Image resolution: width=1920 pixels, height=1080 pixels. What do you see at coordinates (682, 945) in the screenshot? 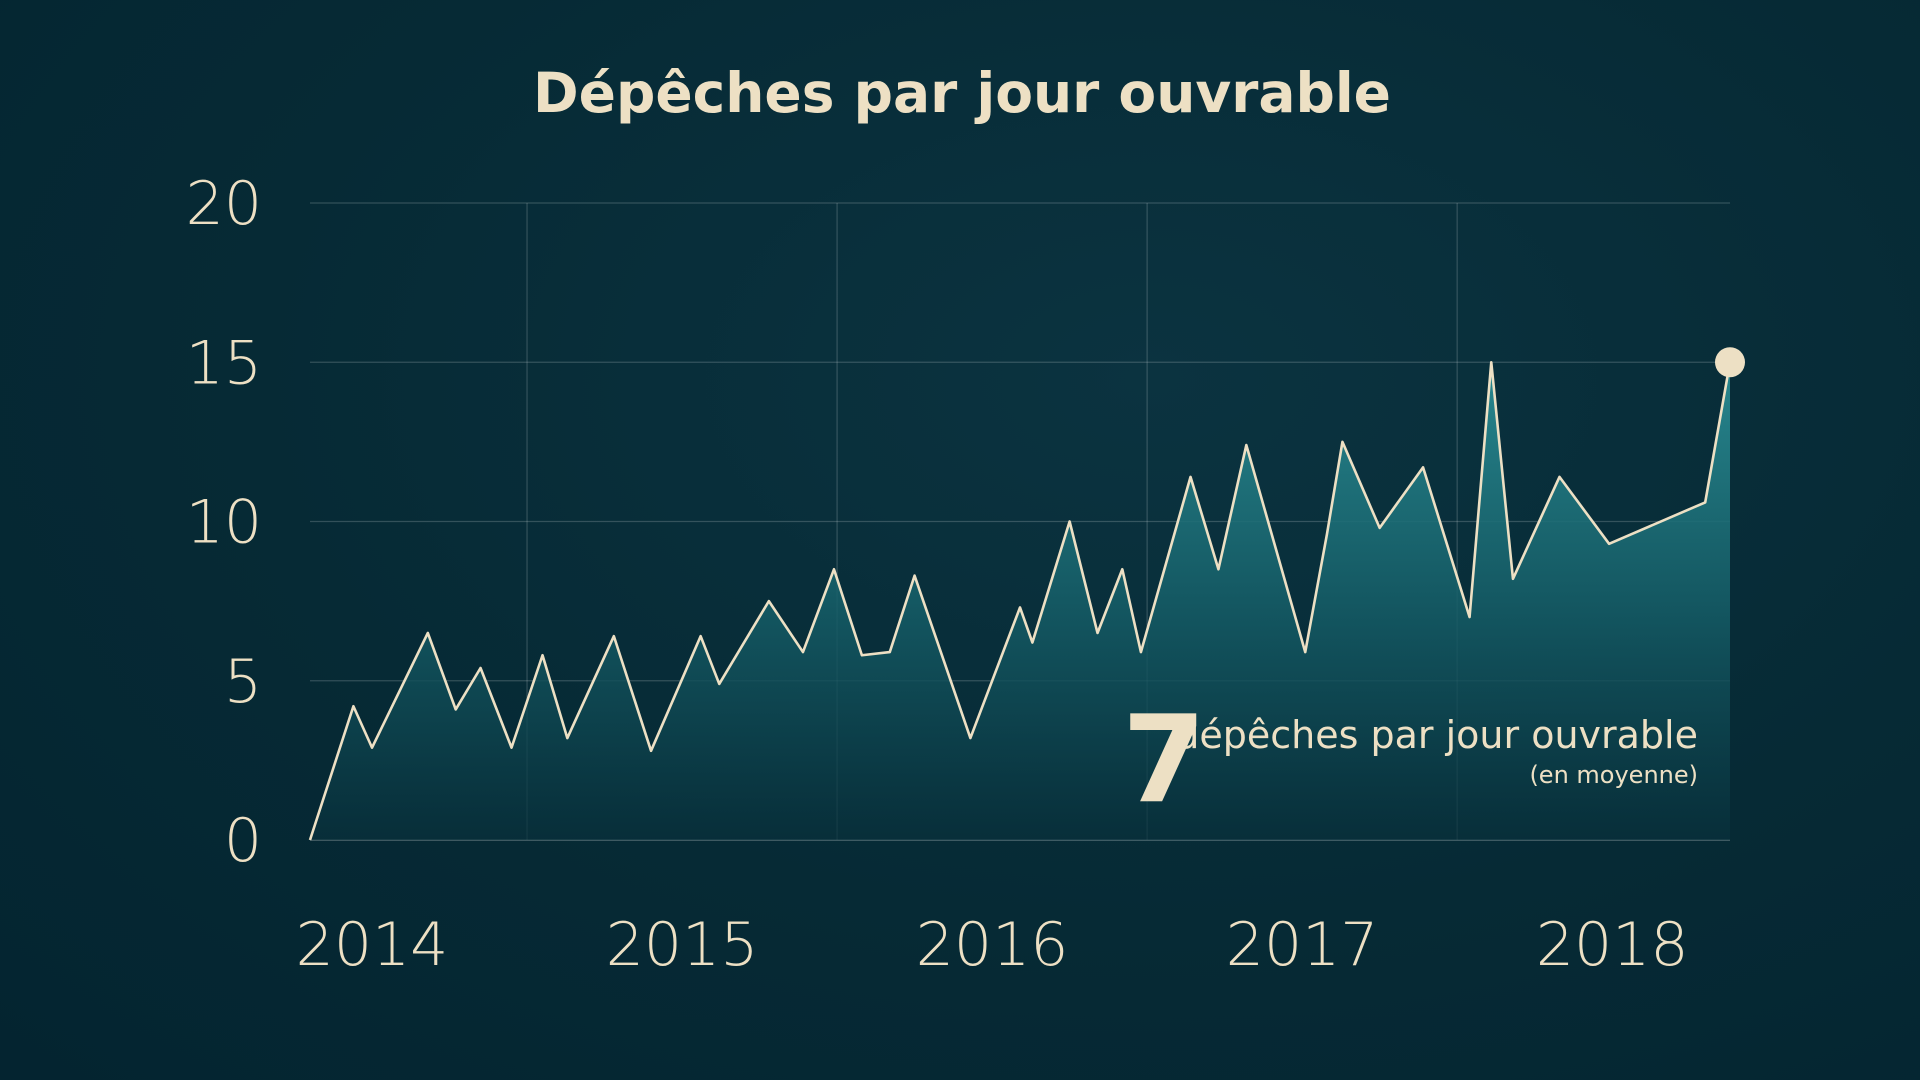
I see `x-tick-label: 2015` at bounding box center [682, 945].